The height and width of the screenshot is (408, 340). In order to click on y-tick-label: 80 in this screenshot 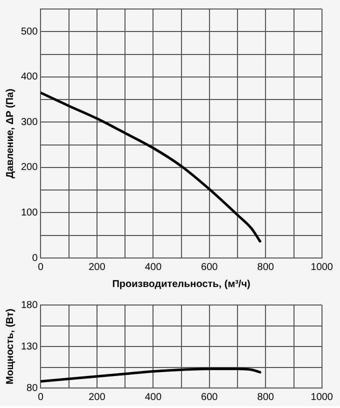, I will do `click(32, 388)`.